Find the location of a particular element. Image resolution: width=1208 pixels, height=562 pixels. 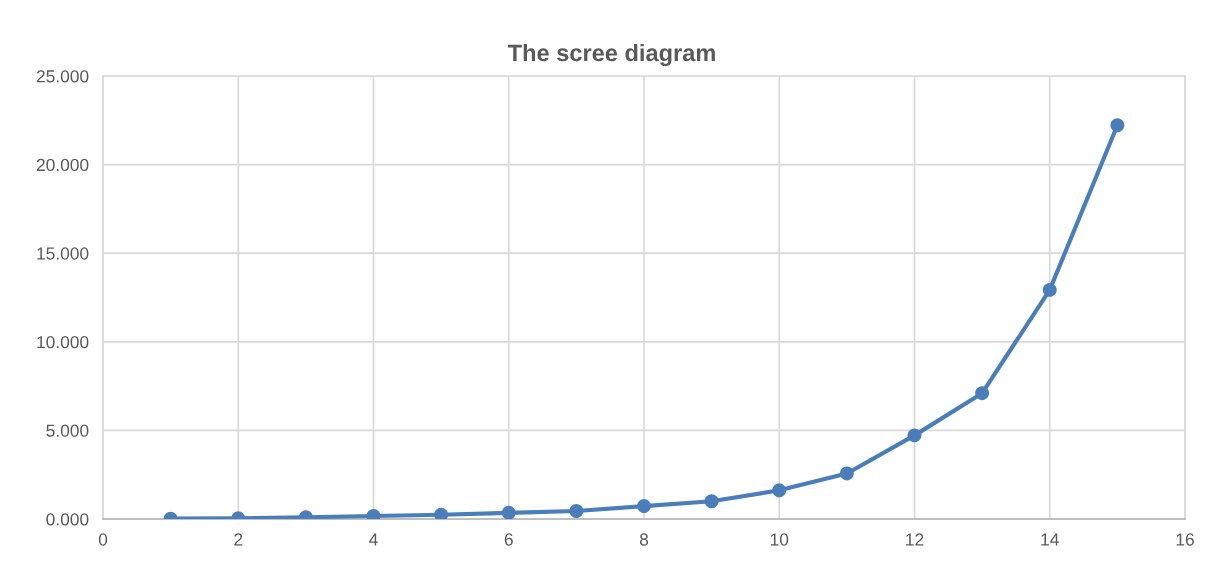

x-tick-label: 4 is located at coordinates (373, 539).